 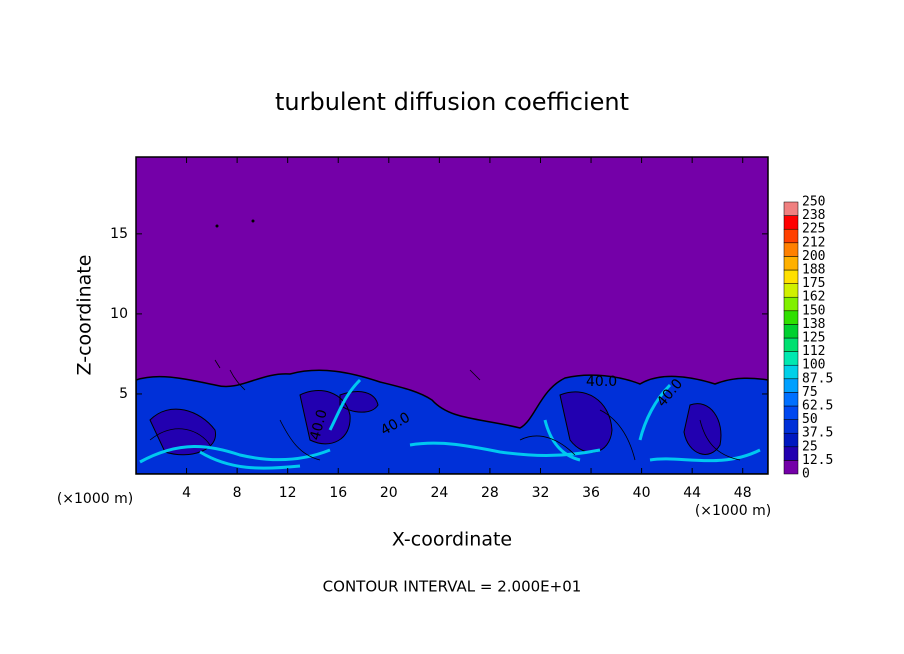 I want to click on colorbar-label: 0, so click(x=806, y=474).